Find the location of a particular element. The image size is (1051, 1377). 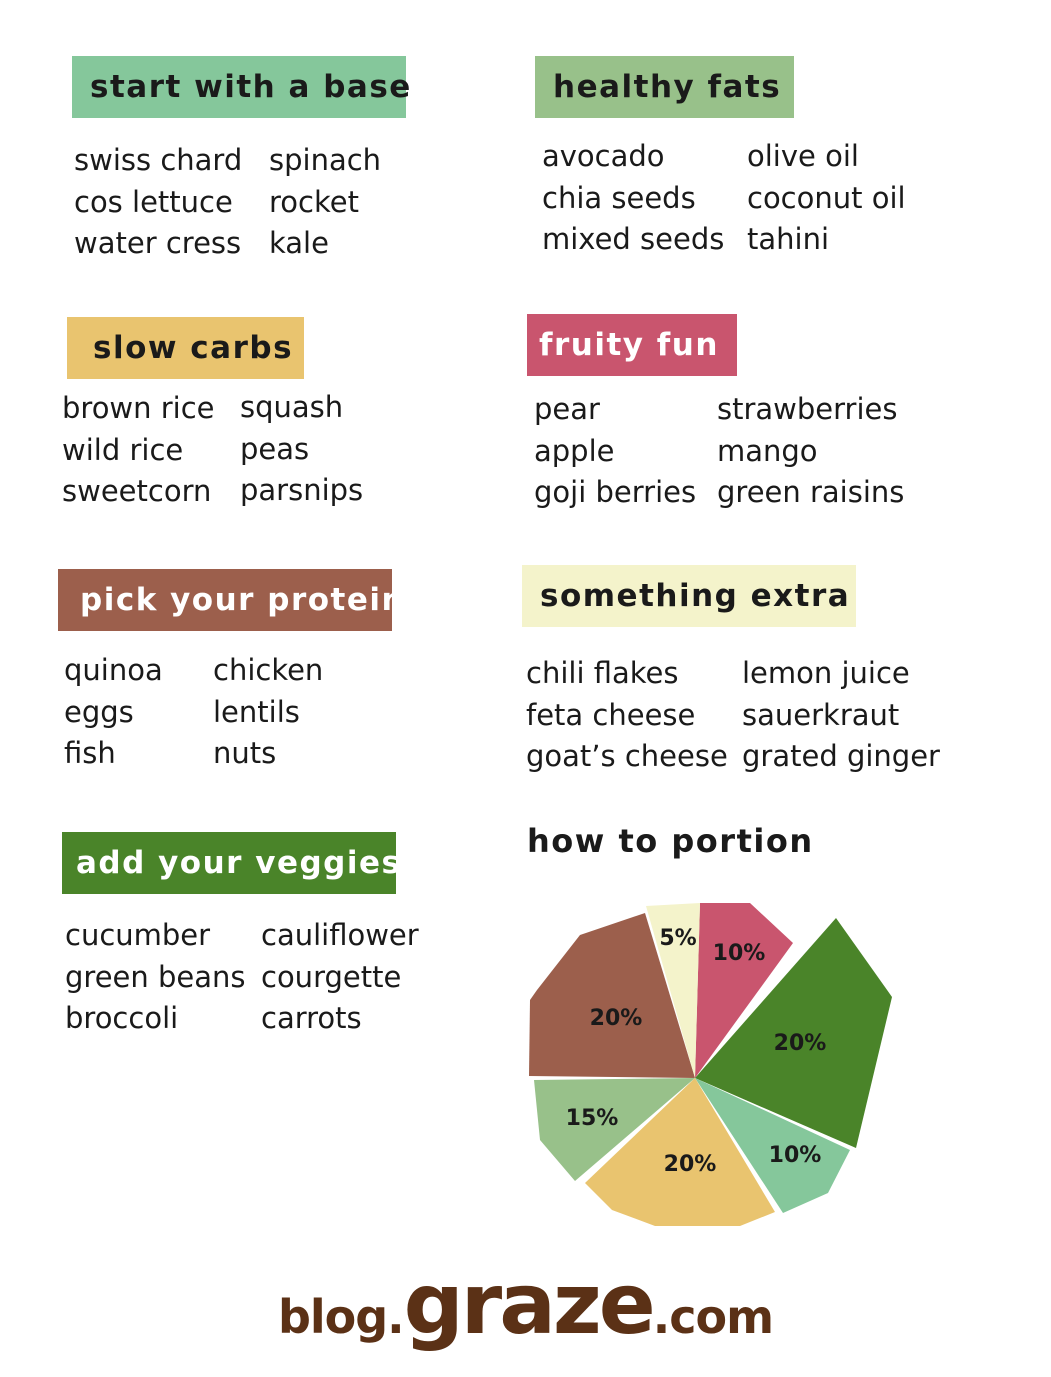

list-item: chia seeds is located at coordinates (619, 197).